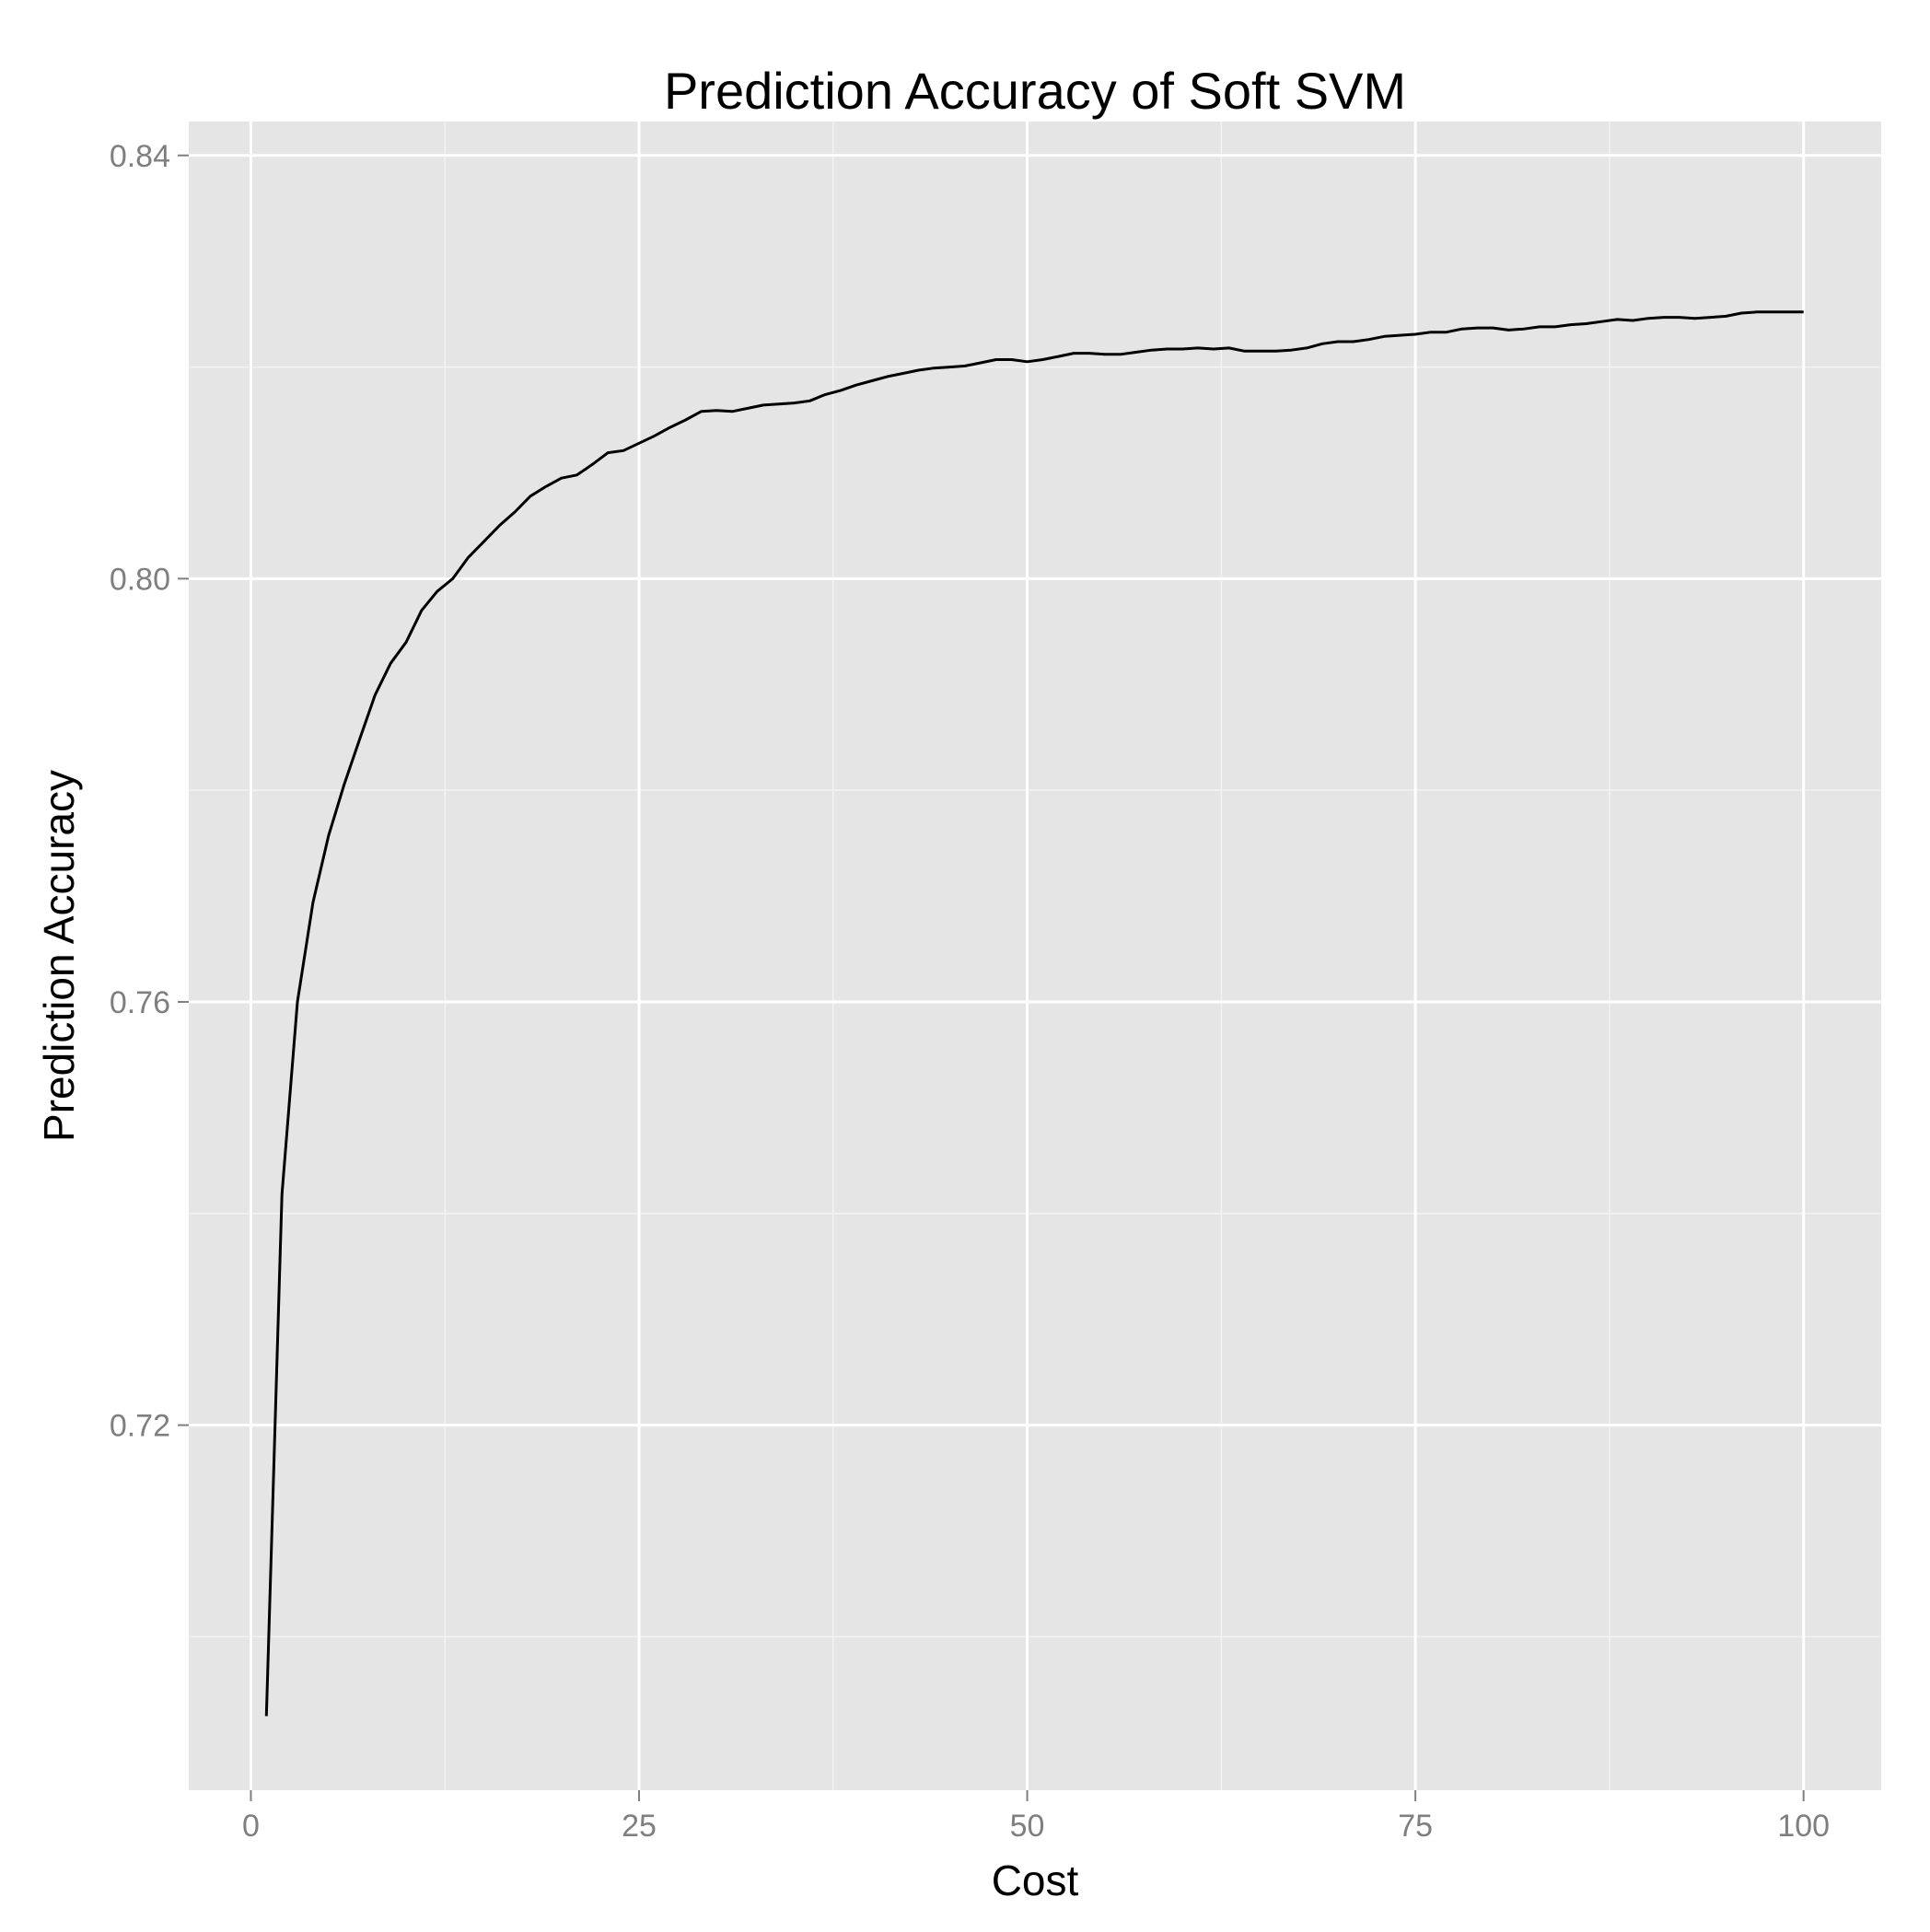 The height and width of the screenshot is (1932, 1930). I want to click on y-tick-label: 0.80, so click(140, 579).